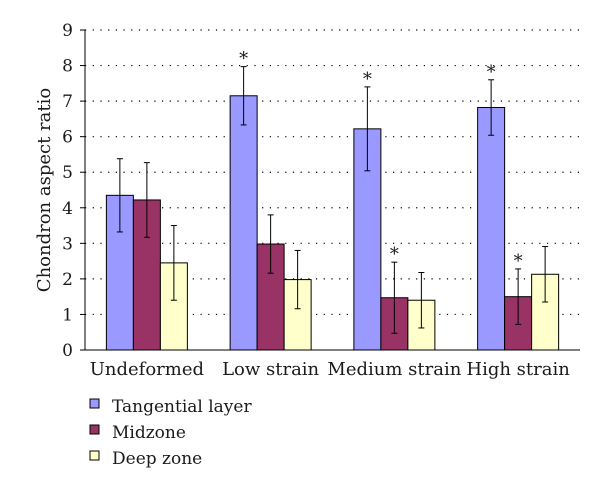 This screenshot has height=498, width=600. Describe the element at coordinates (67, 31) in the screenshot. I see `y-tick-label: 9` at that location.